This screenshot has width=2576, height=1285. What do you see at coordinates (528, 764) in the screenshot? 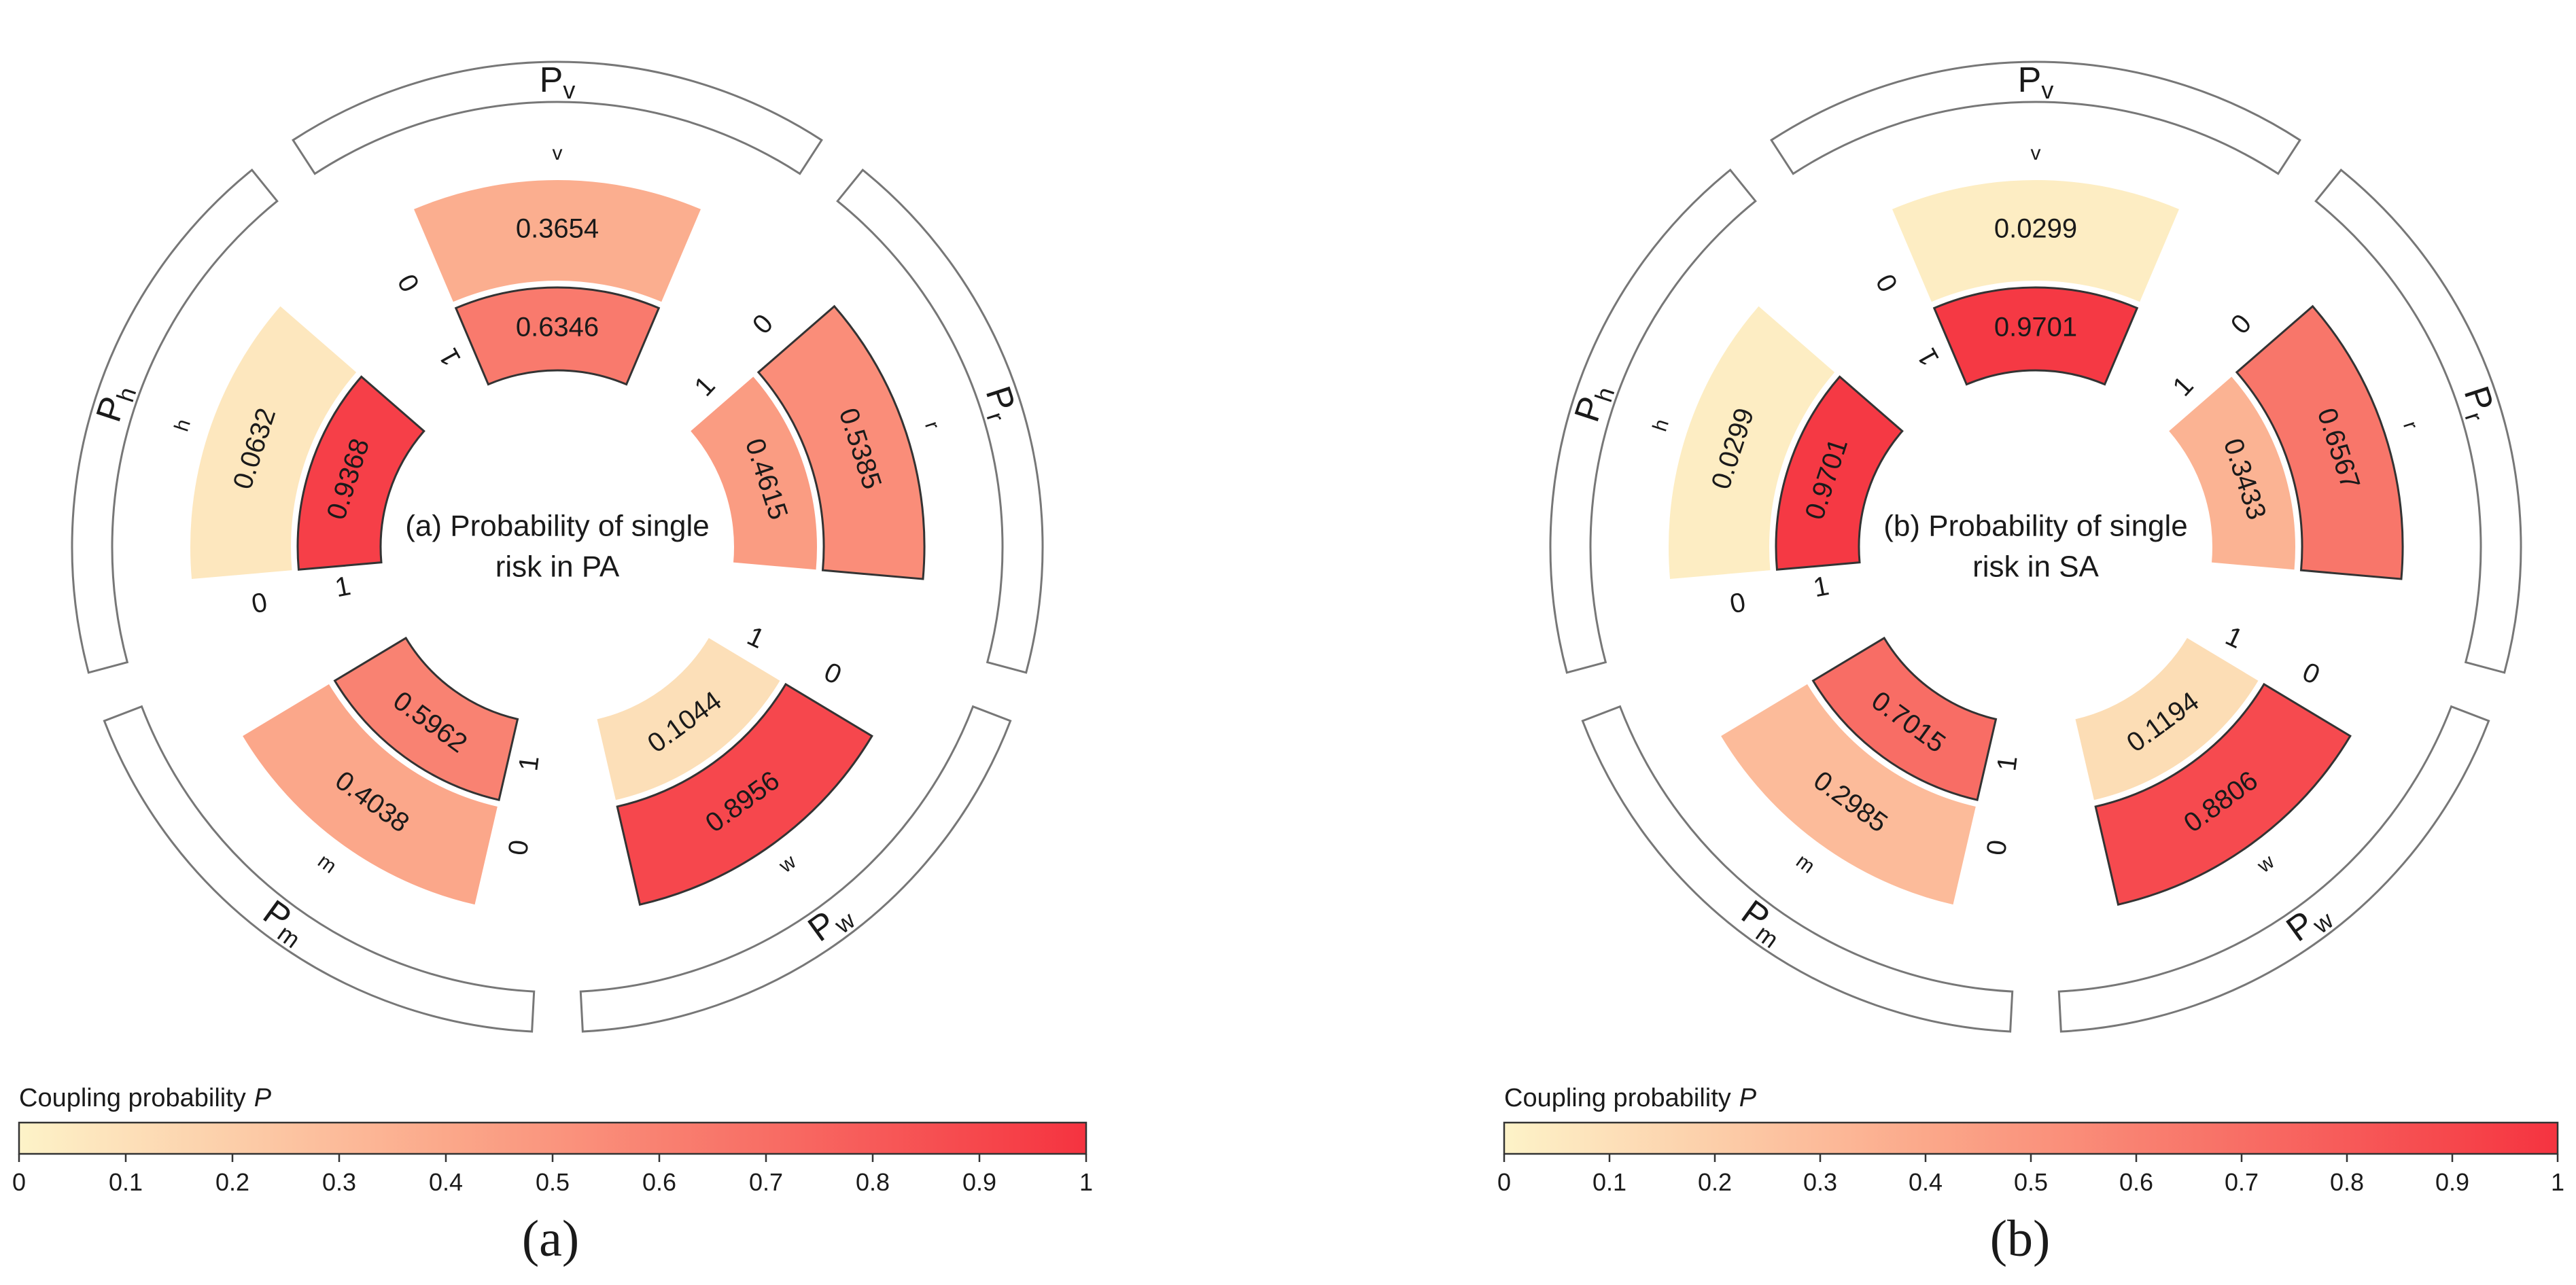
I see `state-label-m-state1: 1` at bounding box center [528, 764].